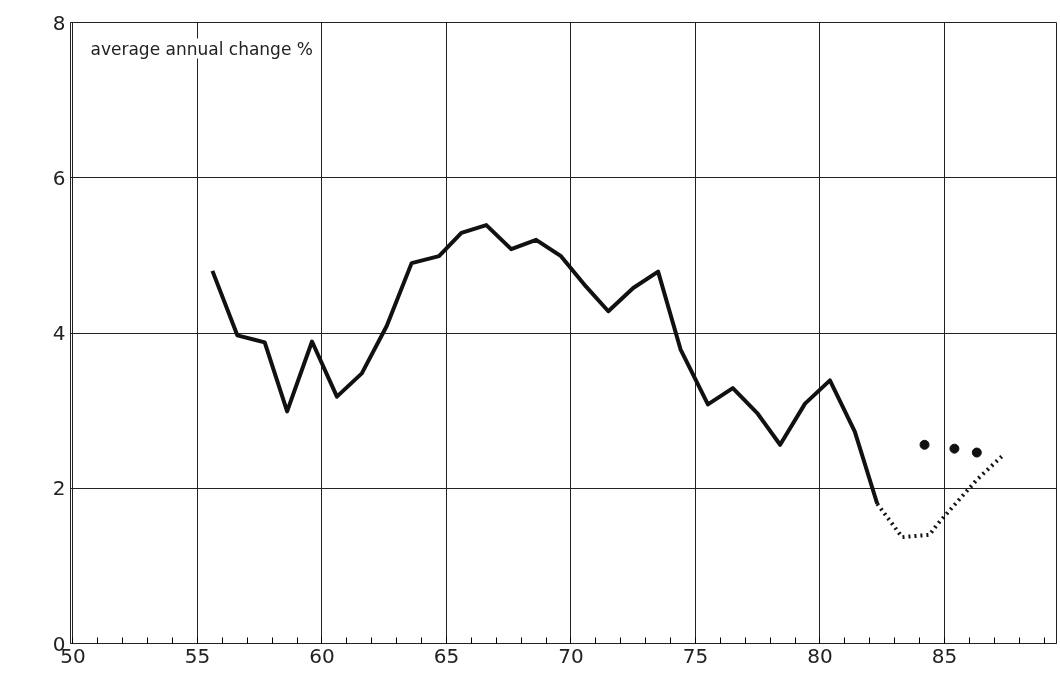 This screenshot has height=693, width=1060. Describe the element at coordinates (59, 177) in the screenshot. I see `y-tick-label: 6` at that location.